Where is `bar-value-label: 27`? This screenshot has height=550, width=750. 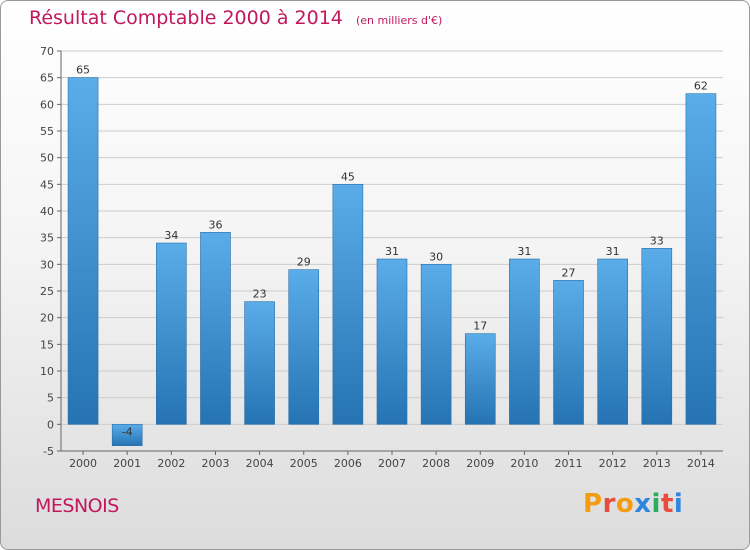
bar-value-label: 27 is located at coordinates (569, 272).